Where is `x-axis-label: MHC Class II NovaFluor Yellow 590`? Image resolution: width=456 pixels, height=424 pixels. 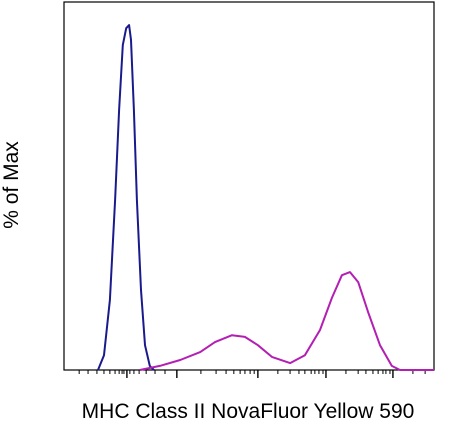
x-axis-label: MHC Class II NovaFluor Yellow 590 is located at coordinates (248, 411).